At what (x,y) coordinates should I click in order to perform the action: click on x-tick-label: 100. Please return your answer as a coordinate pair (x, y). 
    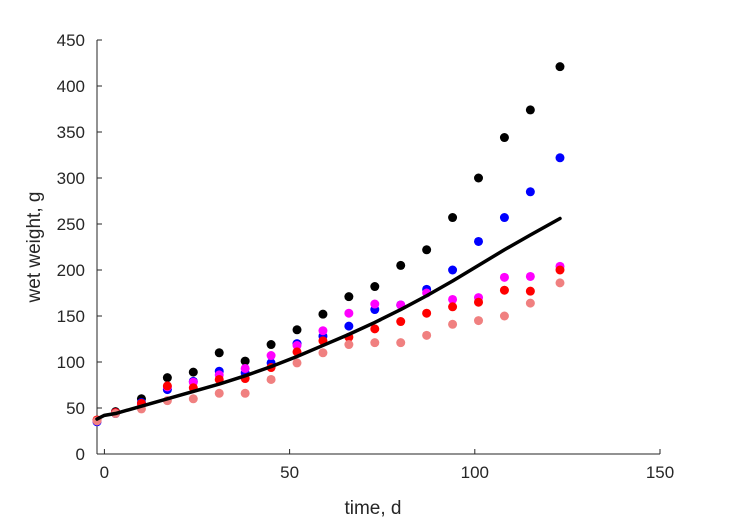
    Looking at the image, I should click on (475, 472).